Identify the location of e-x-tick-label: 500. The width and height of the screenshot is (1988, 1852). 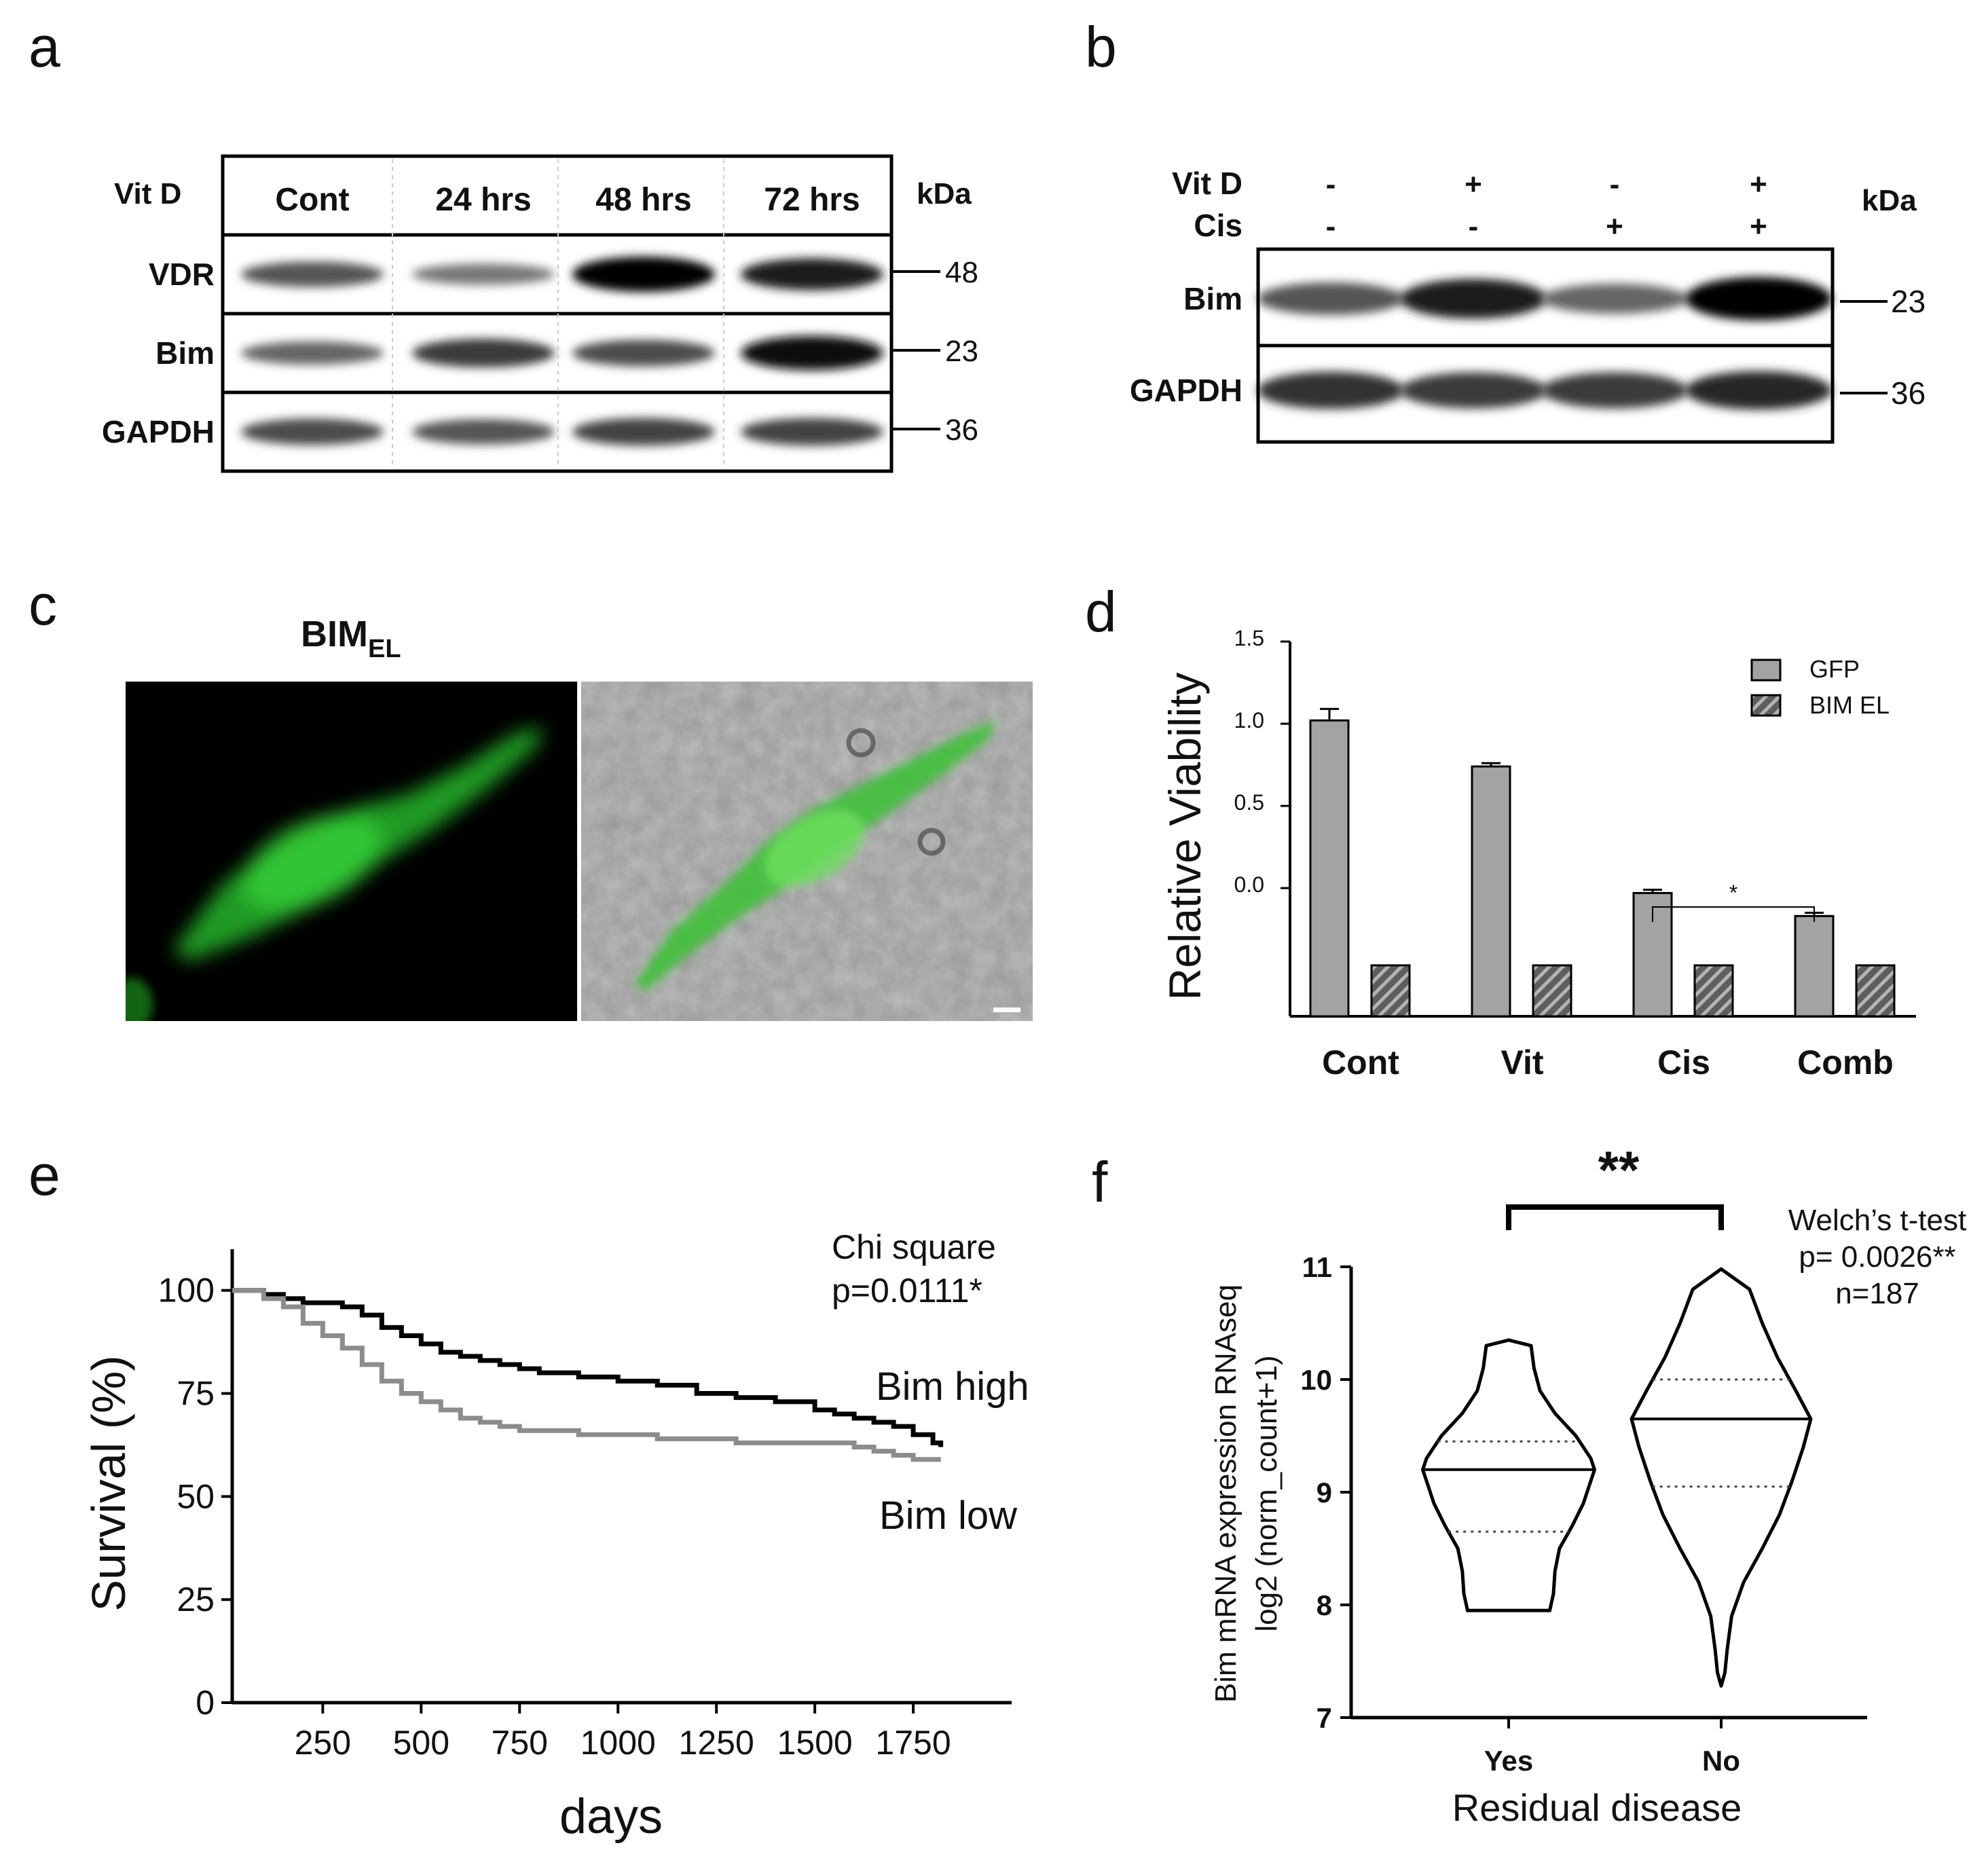
(421, 1743).